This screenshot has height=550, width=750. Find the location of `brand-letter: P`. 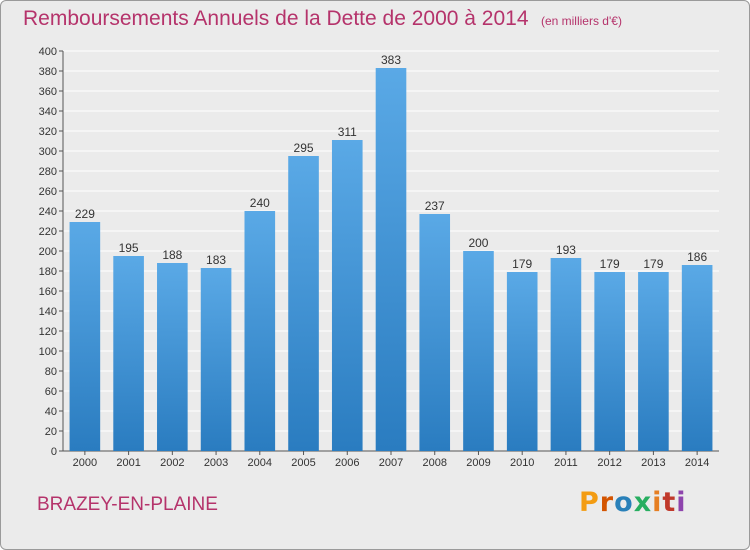

brand-letter: P is located at coordinates (589, 502).